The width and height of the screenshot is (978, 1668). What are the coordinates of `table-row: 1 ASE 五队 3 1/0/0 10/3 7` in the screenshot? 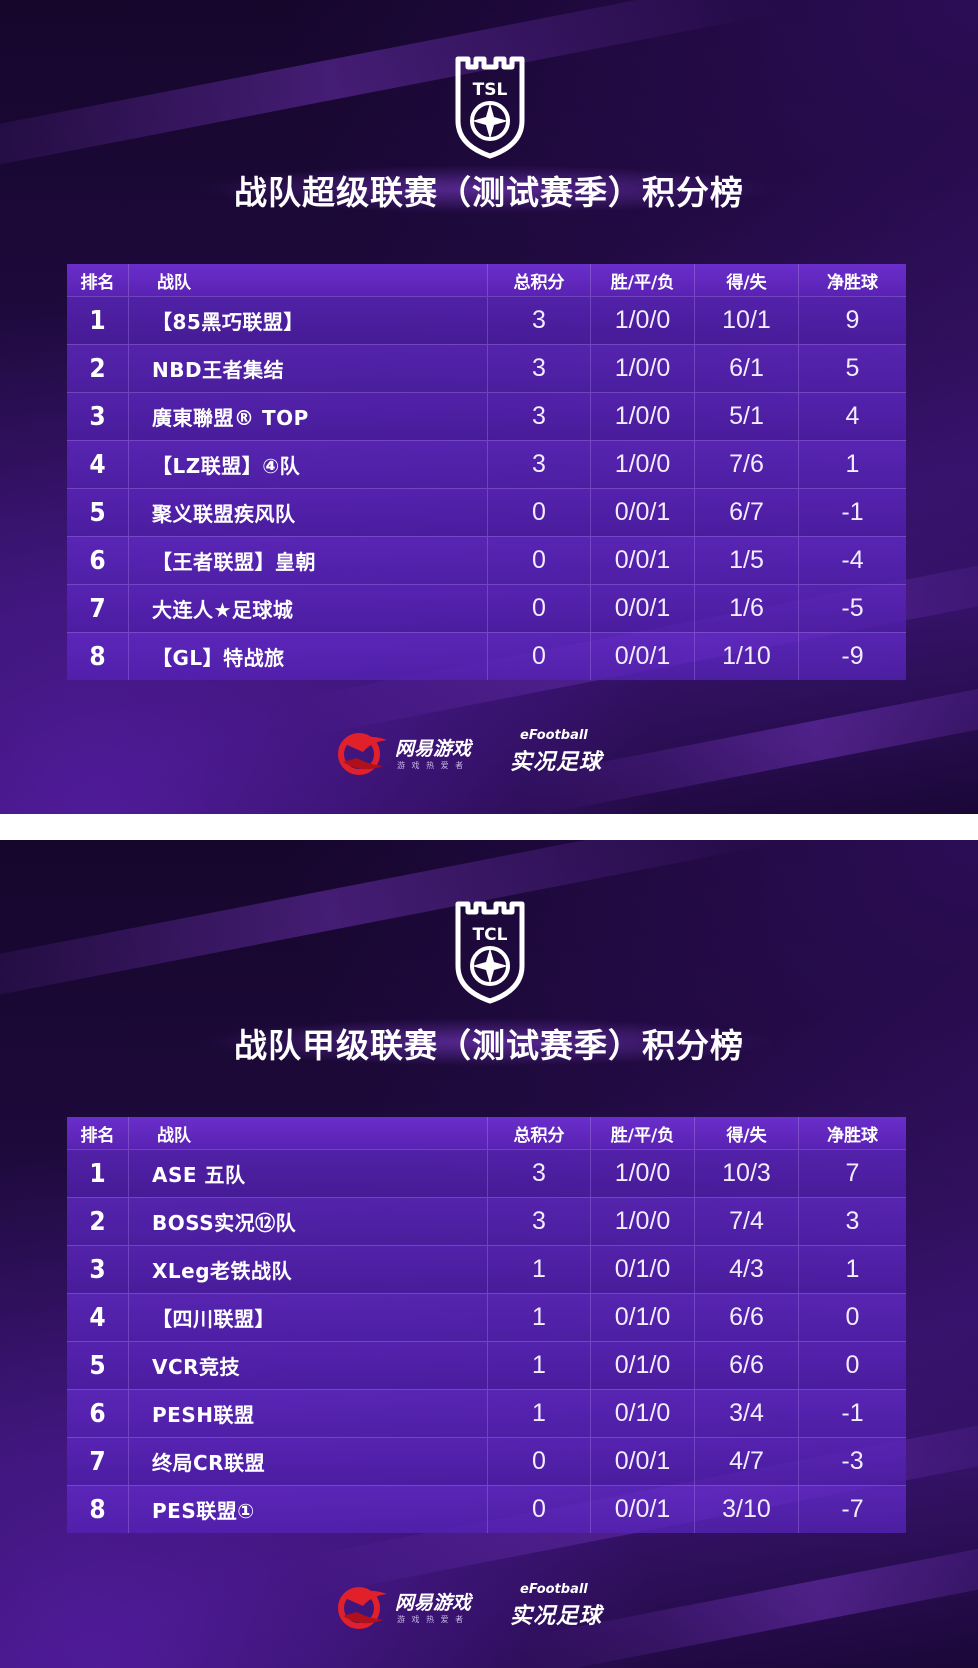 It's located at (486, 1173).